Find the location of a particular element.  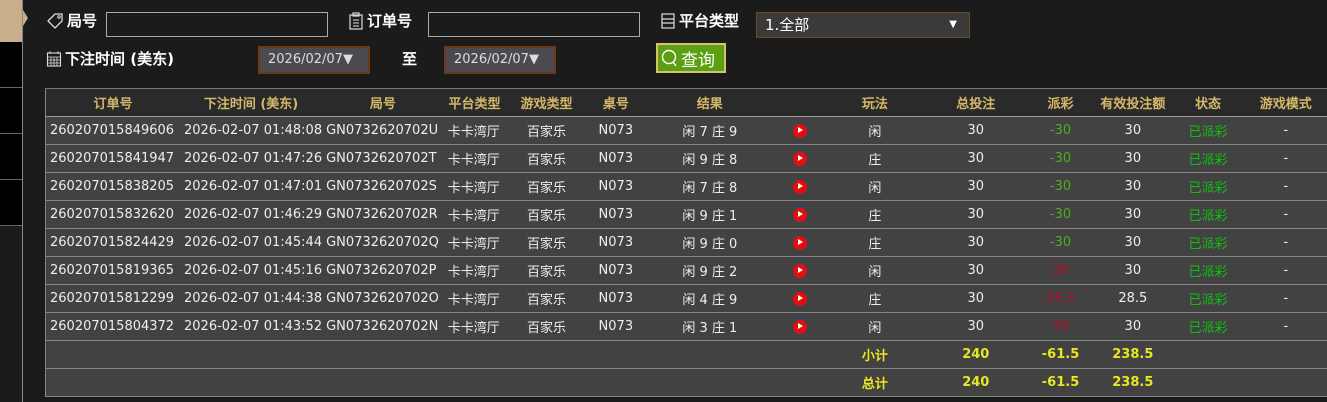

bet-time: 2026-02-07 01:45:44 is located at coordinates (251, 242).